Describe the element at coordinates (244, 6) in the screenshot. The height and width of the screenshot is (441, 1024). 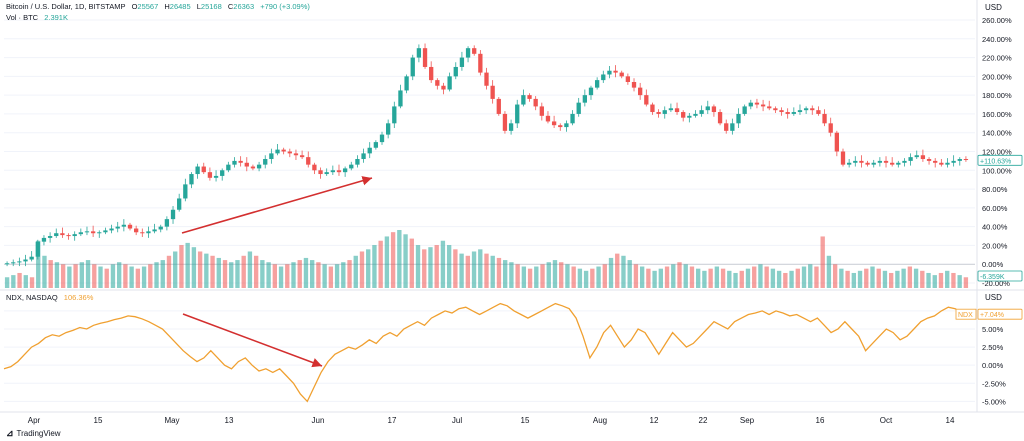
I see `close-value: 26363` at that location.